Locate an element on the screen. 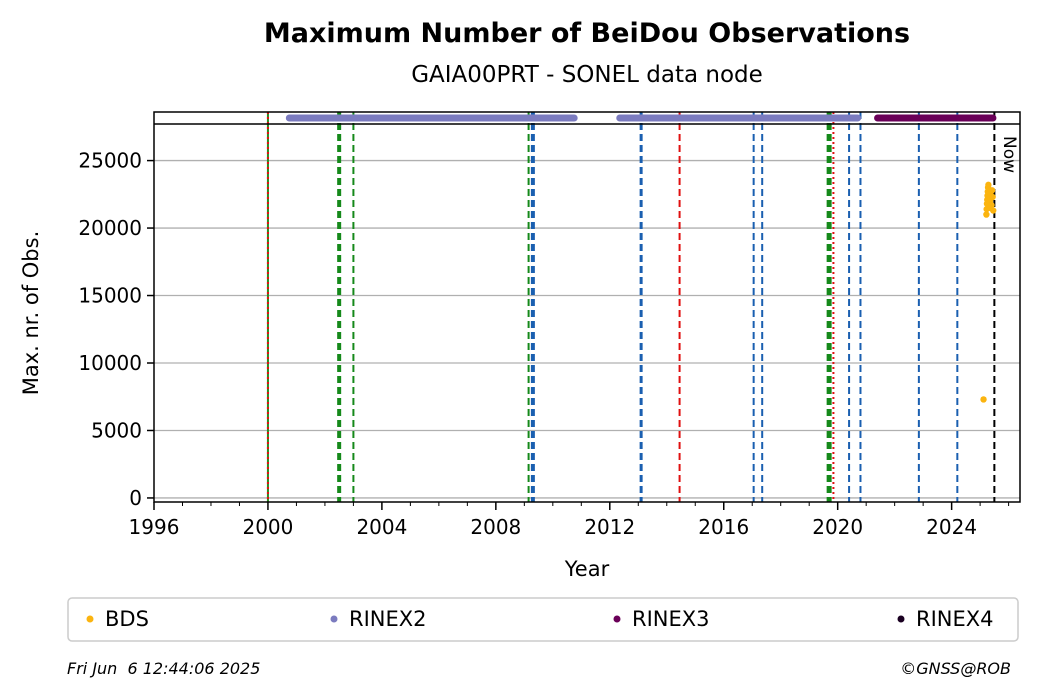 This screenshot has height=699, width=1040. y-tick-label: 20000 is located at coordinates (110, 228).